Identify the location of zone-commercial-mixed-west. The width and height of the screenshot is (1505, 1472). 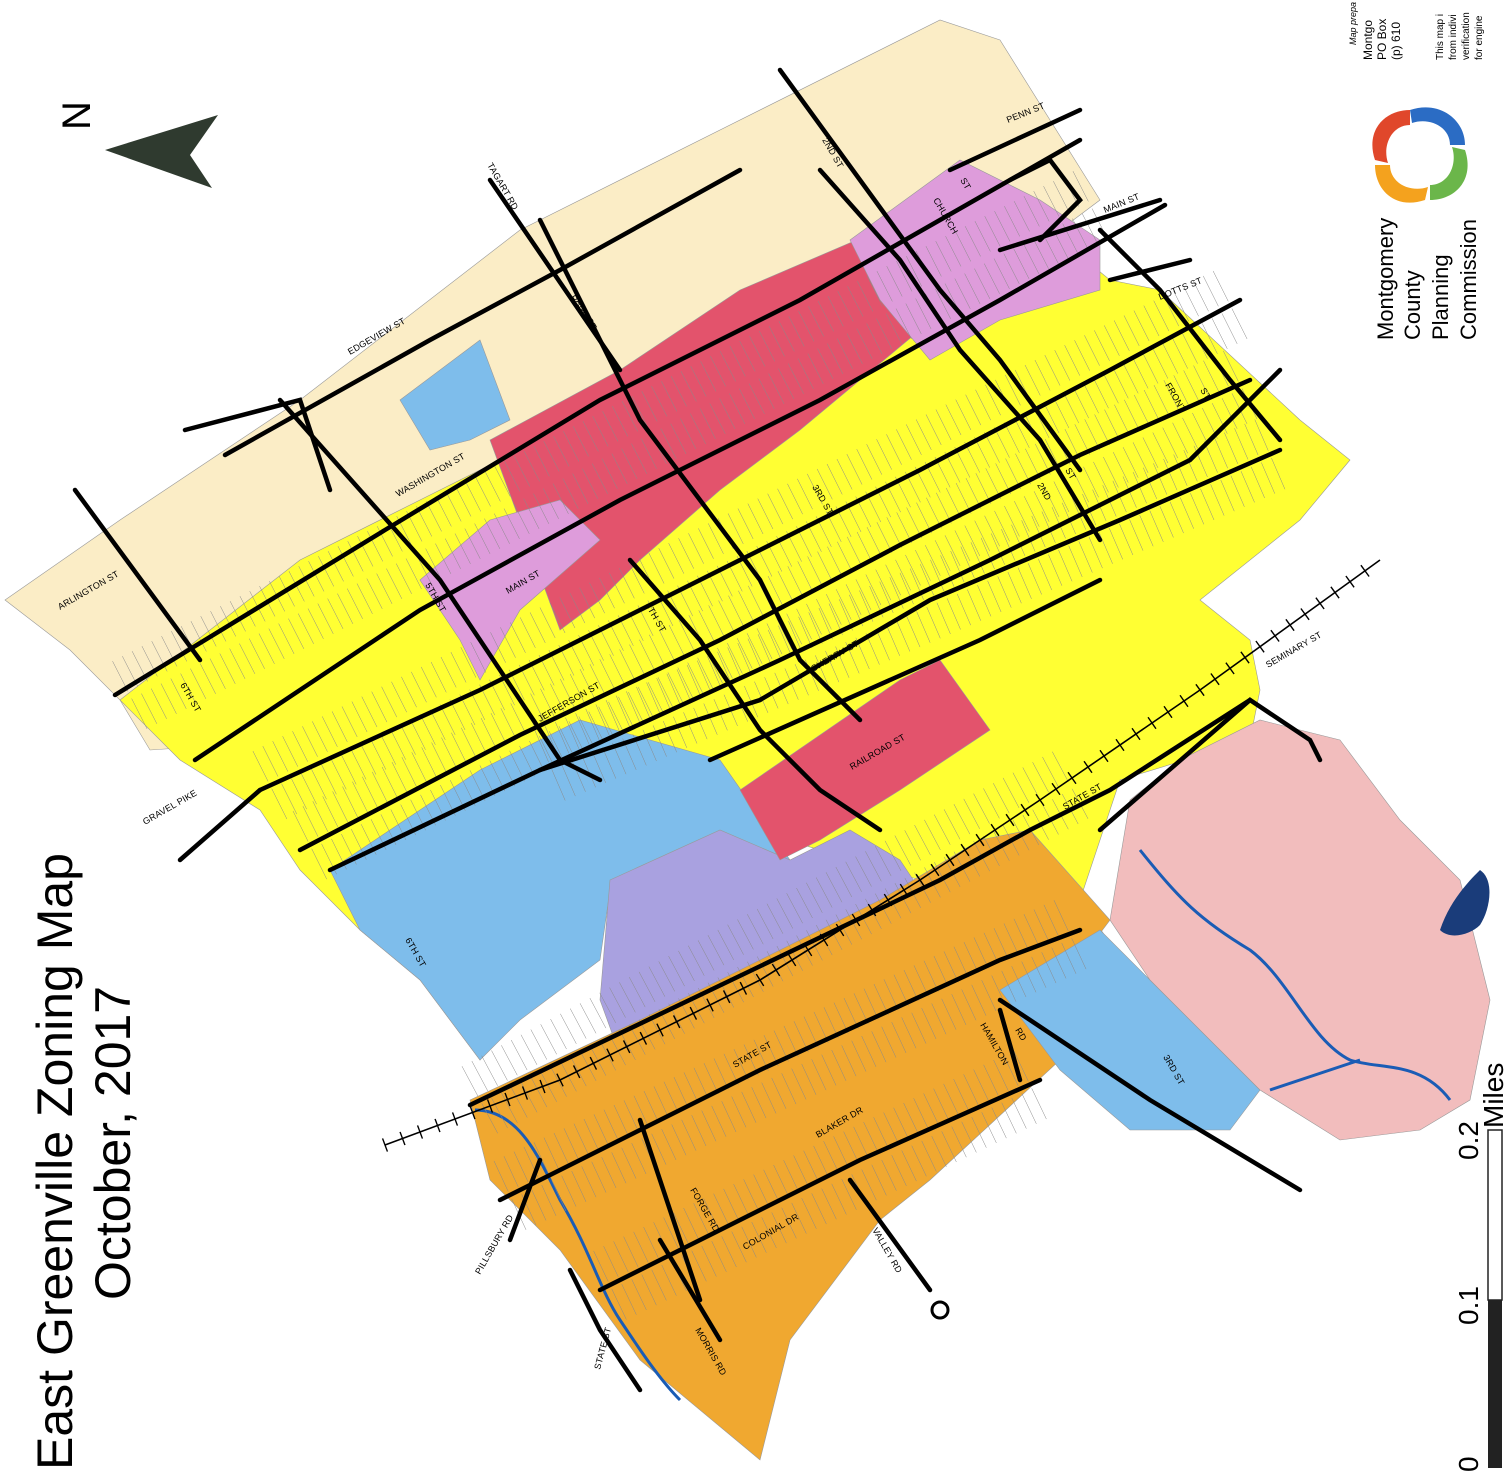
(510, 590).